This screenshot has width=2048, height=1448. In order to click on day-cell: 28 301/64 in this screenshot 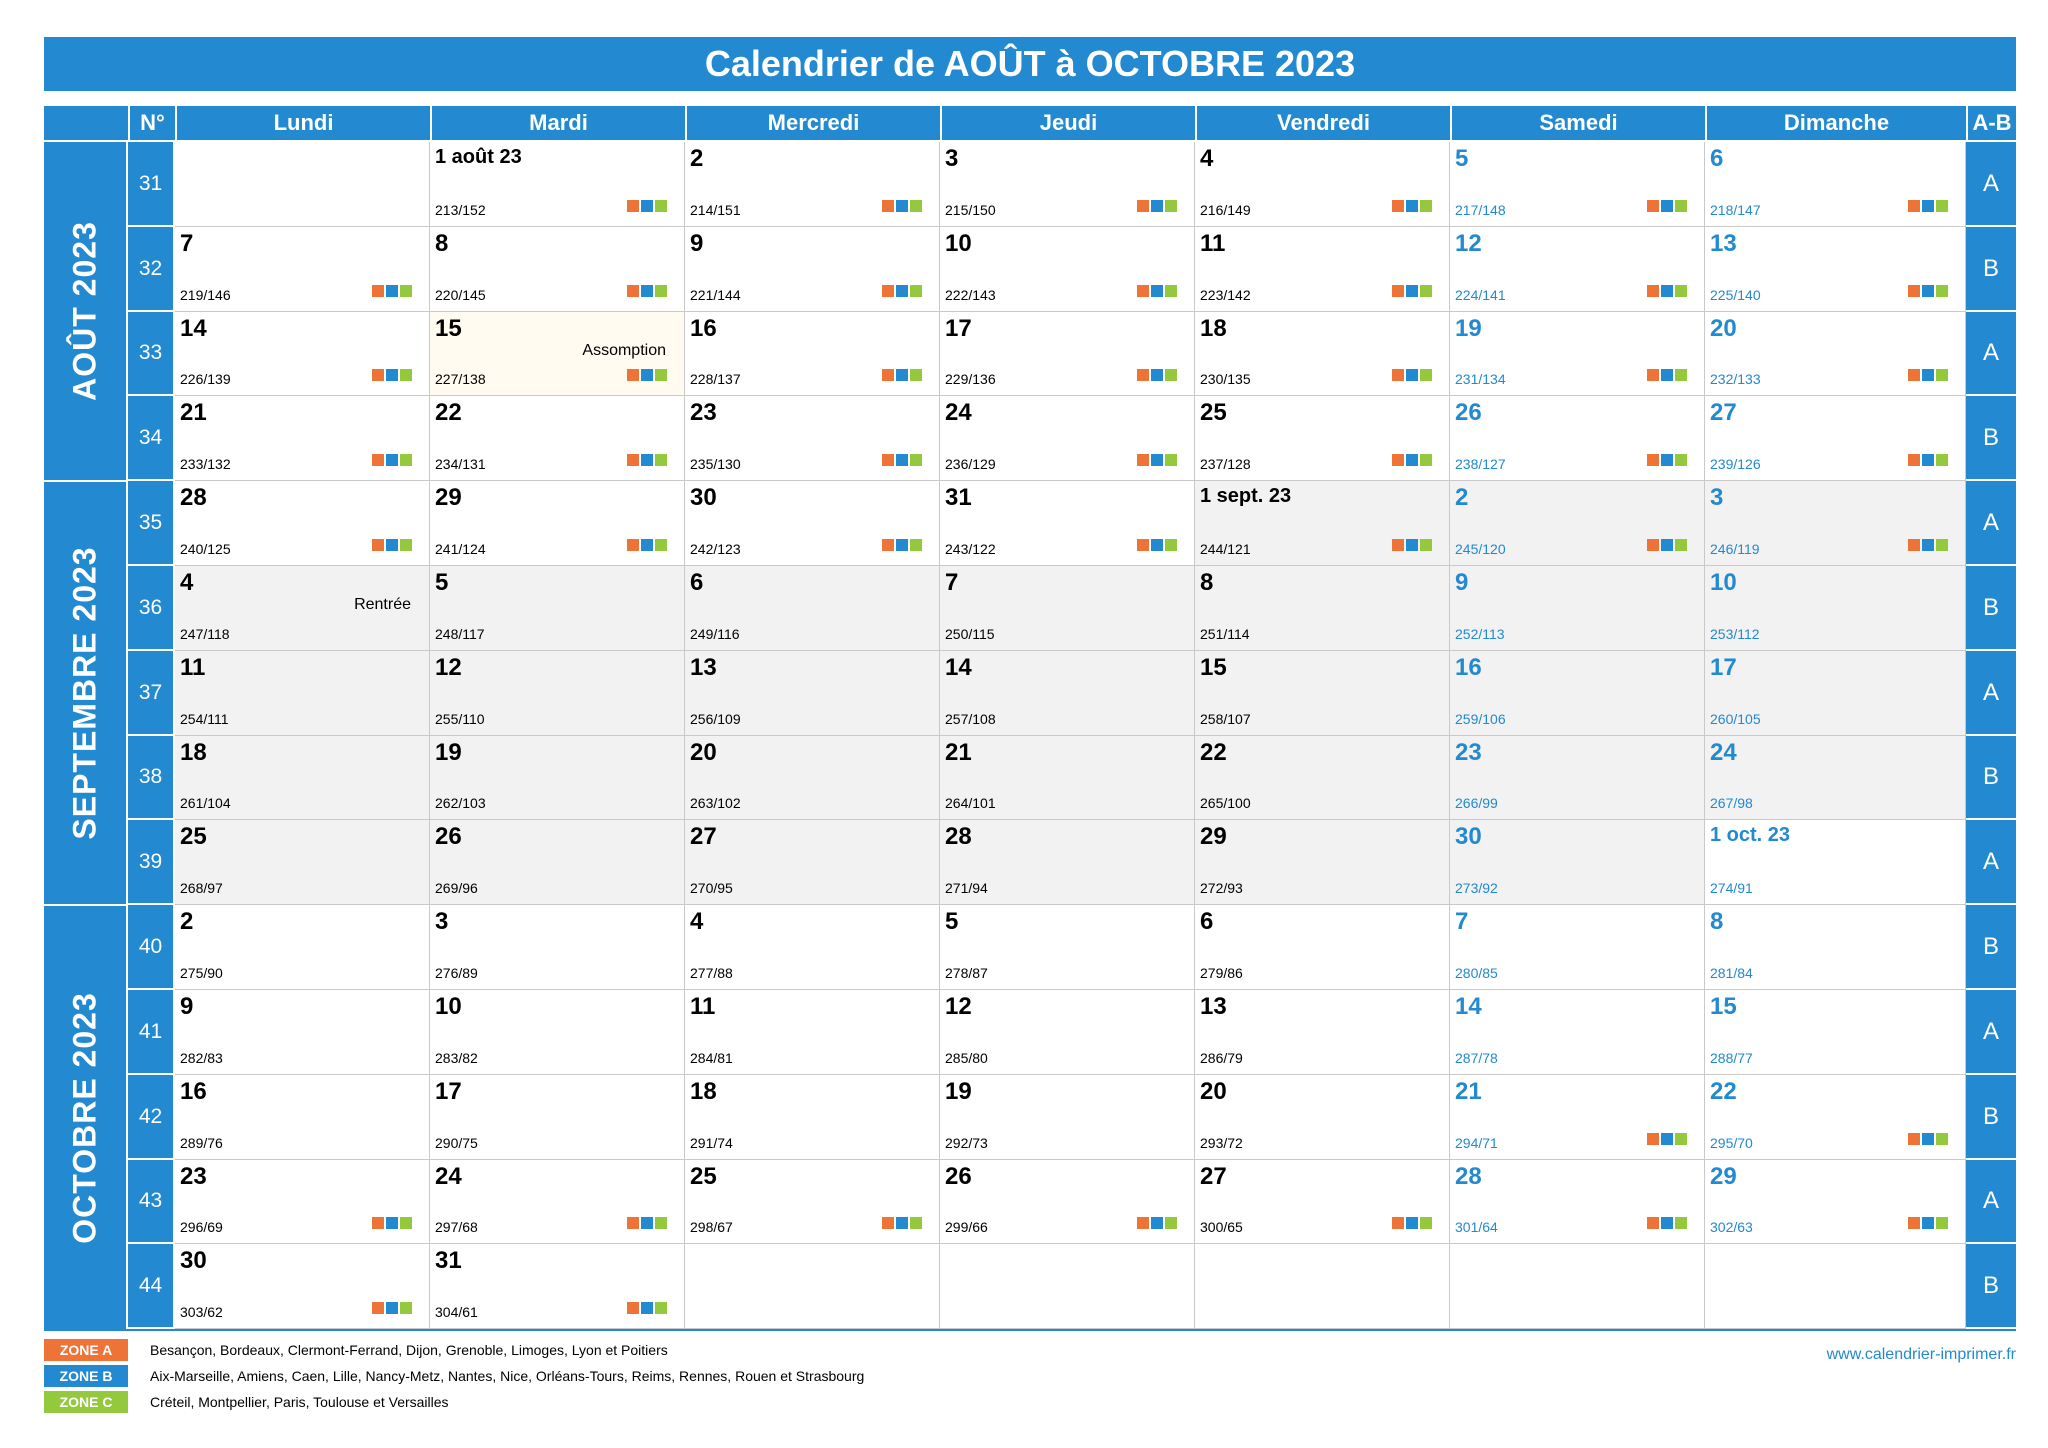, I will do `click(1577, 1202)`.